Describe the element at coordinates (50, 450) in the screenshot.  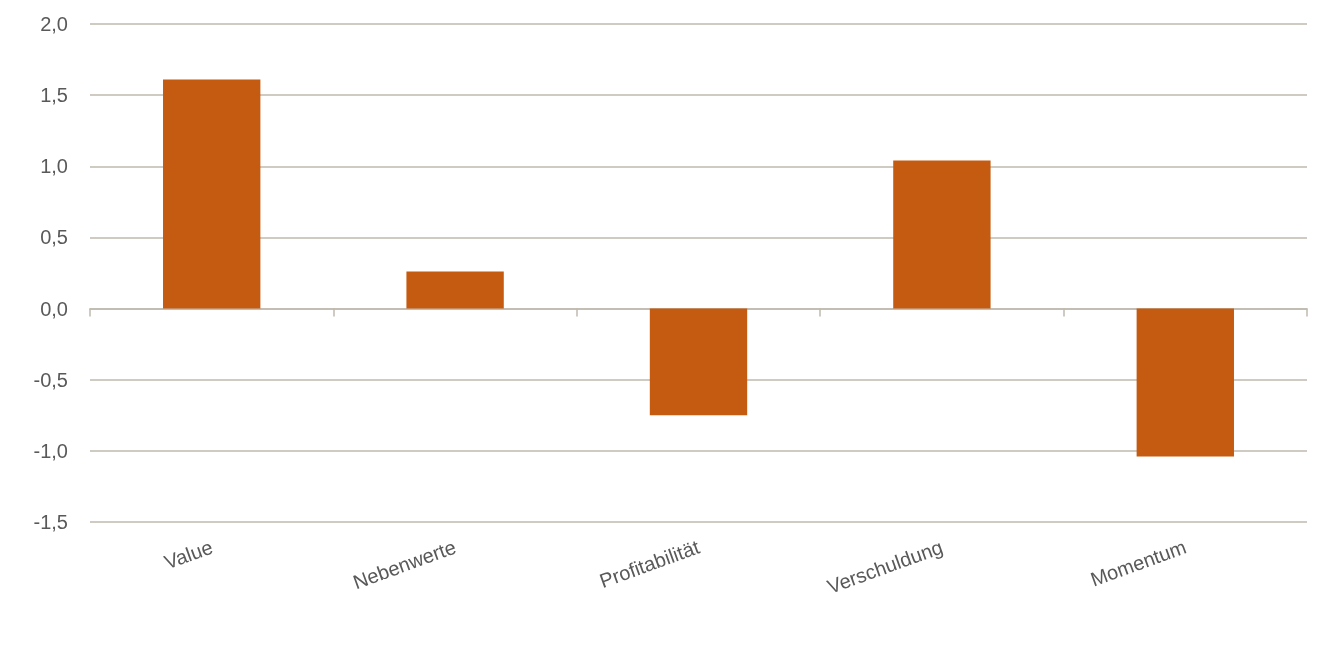
I see `y-tick-label: -1,0` at that location.